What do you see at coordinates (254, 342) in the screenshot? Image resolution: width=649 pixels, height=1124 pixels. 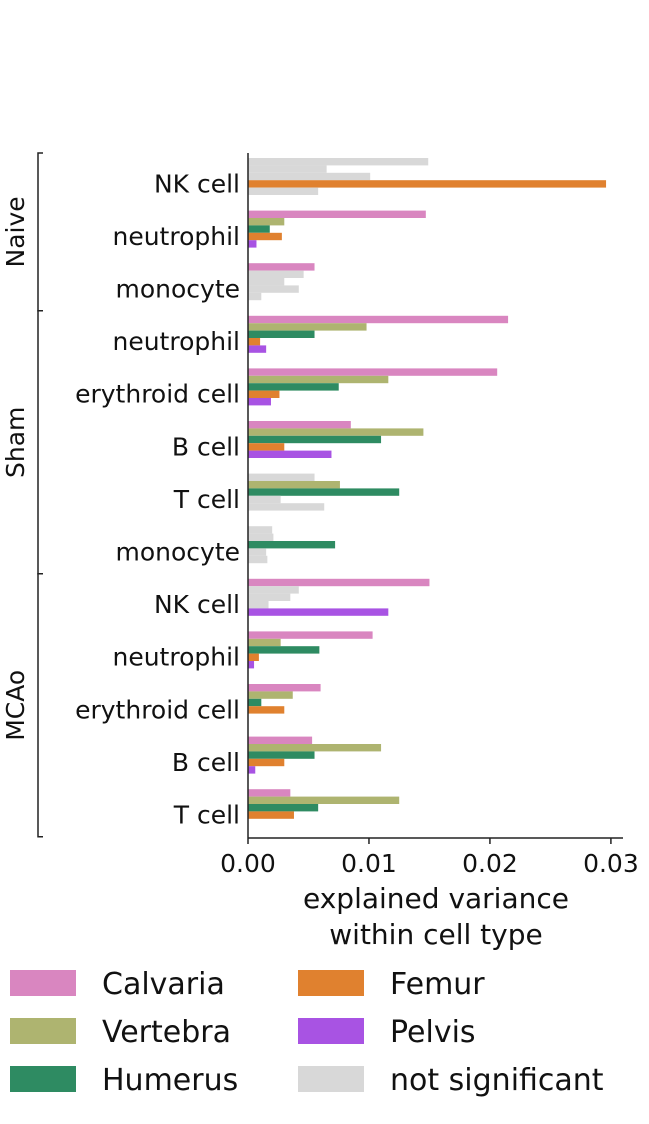 I see `bar-sham-neutrophil-femur` at bounding box center [254, 342].